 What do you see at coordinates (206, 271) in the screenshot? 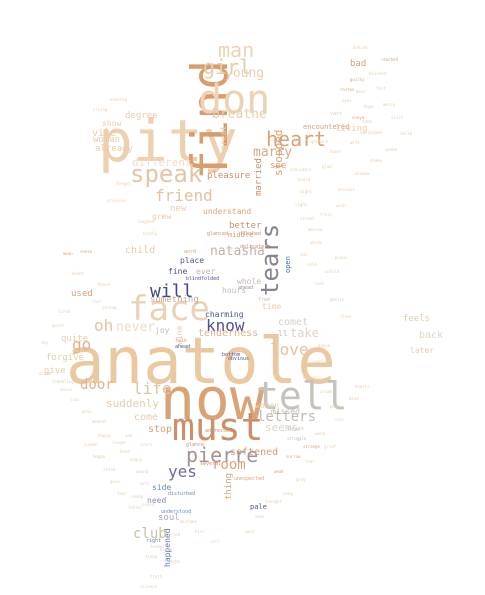
I see `cloud-word: ever` at bounding box center [206, 271].